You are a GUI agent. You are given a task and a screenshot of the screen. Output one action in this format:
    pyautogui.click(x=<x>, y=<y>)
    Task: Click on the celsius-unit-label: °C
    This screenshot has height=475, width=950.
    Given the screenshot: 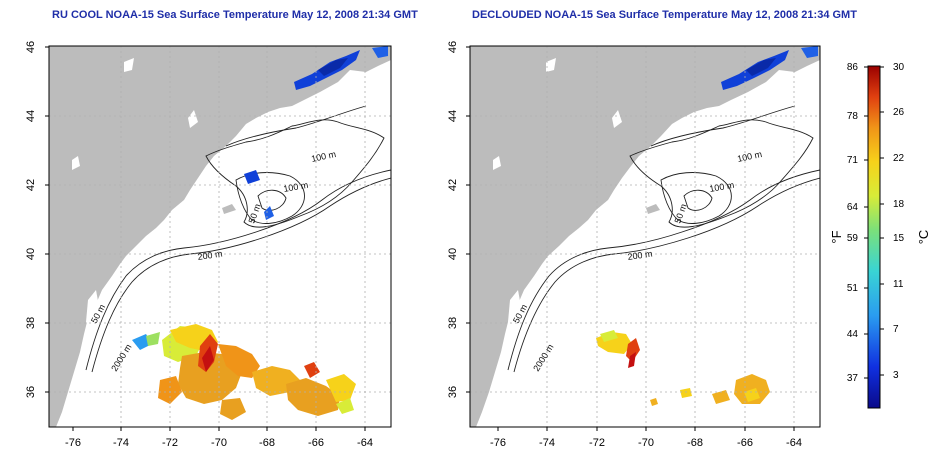 What is the action you would take?
    pyautogui.click(x=923, y=237)
    